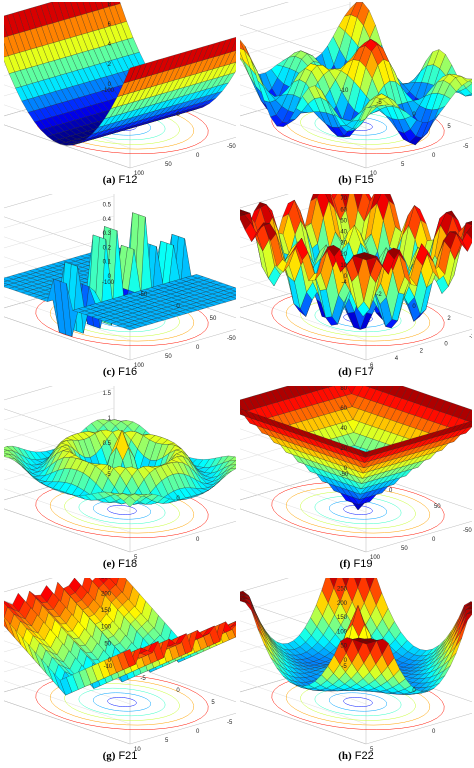 The height and width of the screenshot is (768, 474). Describe the element at coordinates (343, 210) in the screenshot. I see `z-tick-label: 60` at that location.